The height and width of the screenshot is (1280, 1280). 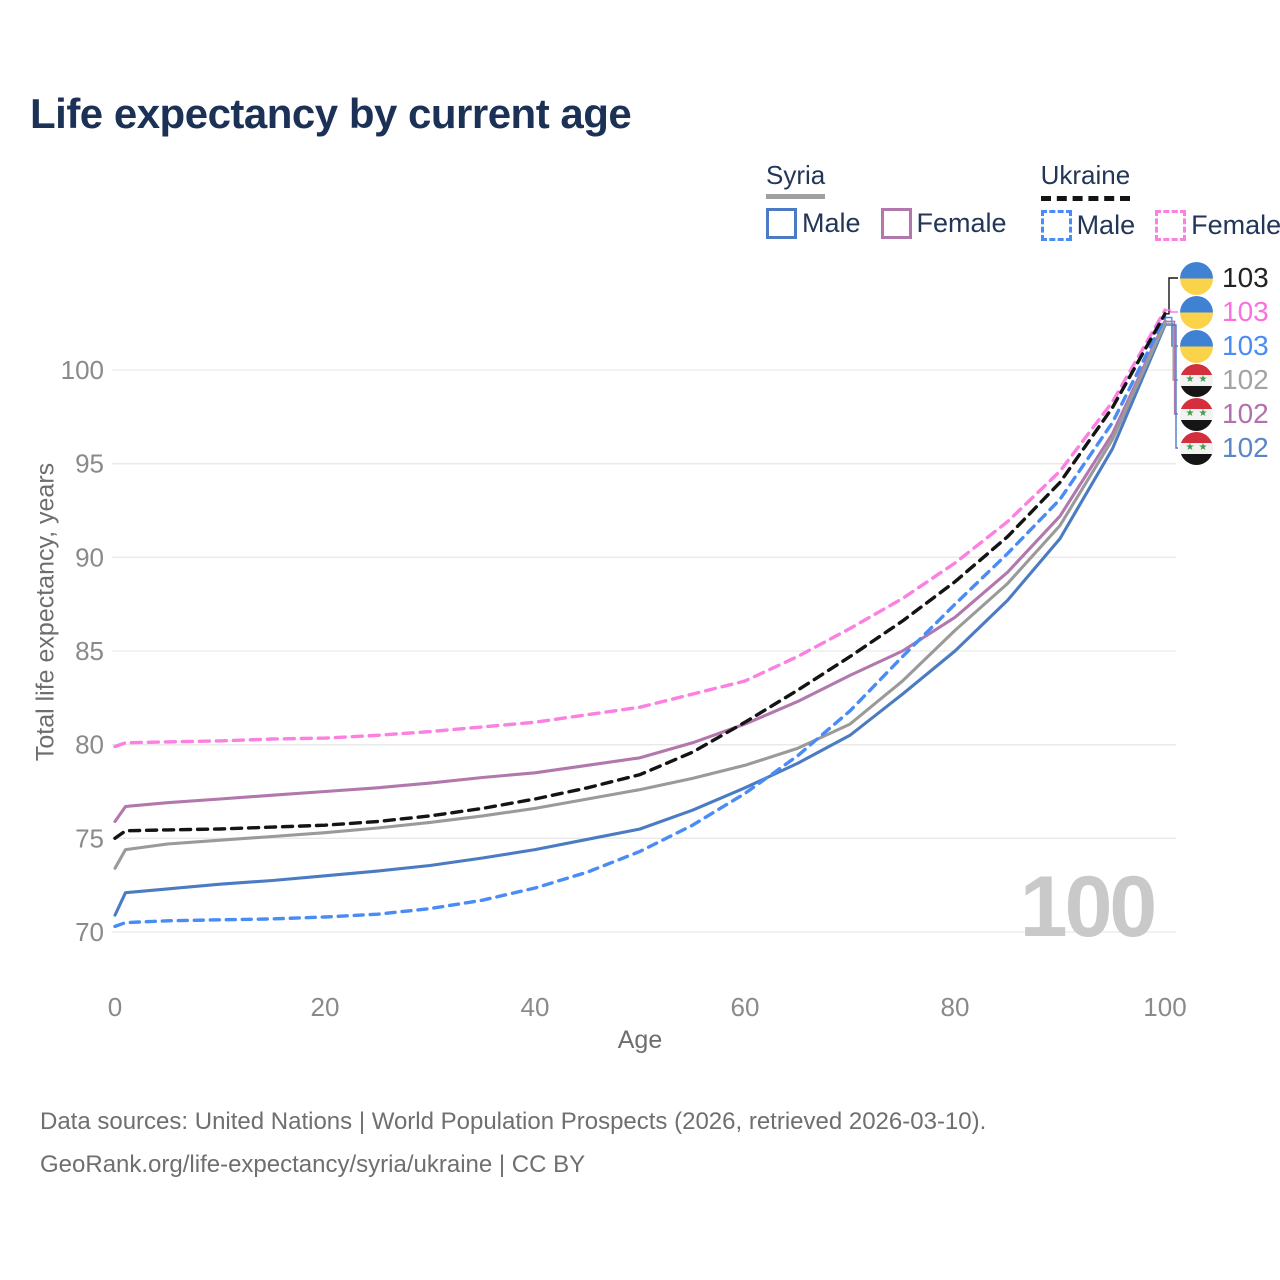 What do you see at coordinates (89, 932) in the screenshot?
I see `y-tick-label: 70` at bounding box center [89, 932].